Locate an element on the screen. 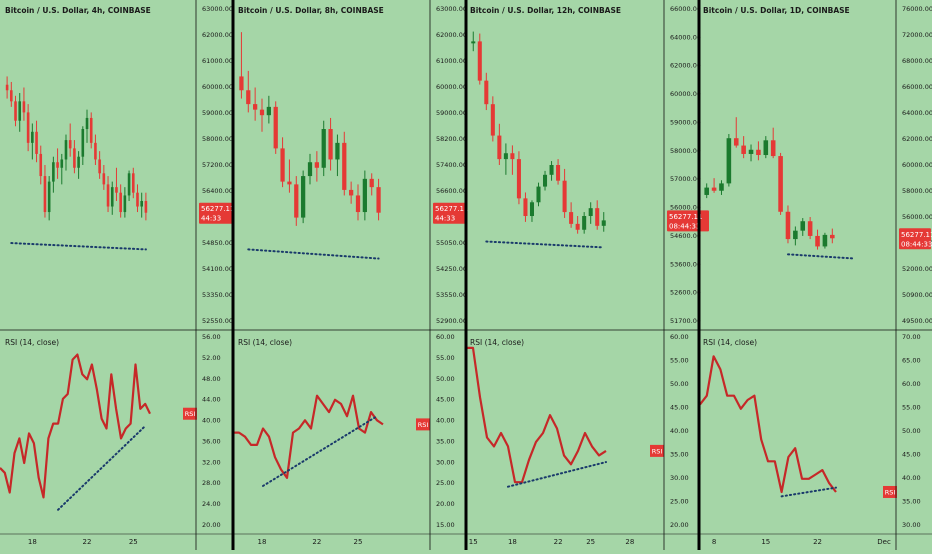 The width and height of the screenshot is (932, 554). rsi-tick-label: 48.00 is located at coordinates (211, 379).